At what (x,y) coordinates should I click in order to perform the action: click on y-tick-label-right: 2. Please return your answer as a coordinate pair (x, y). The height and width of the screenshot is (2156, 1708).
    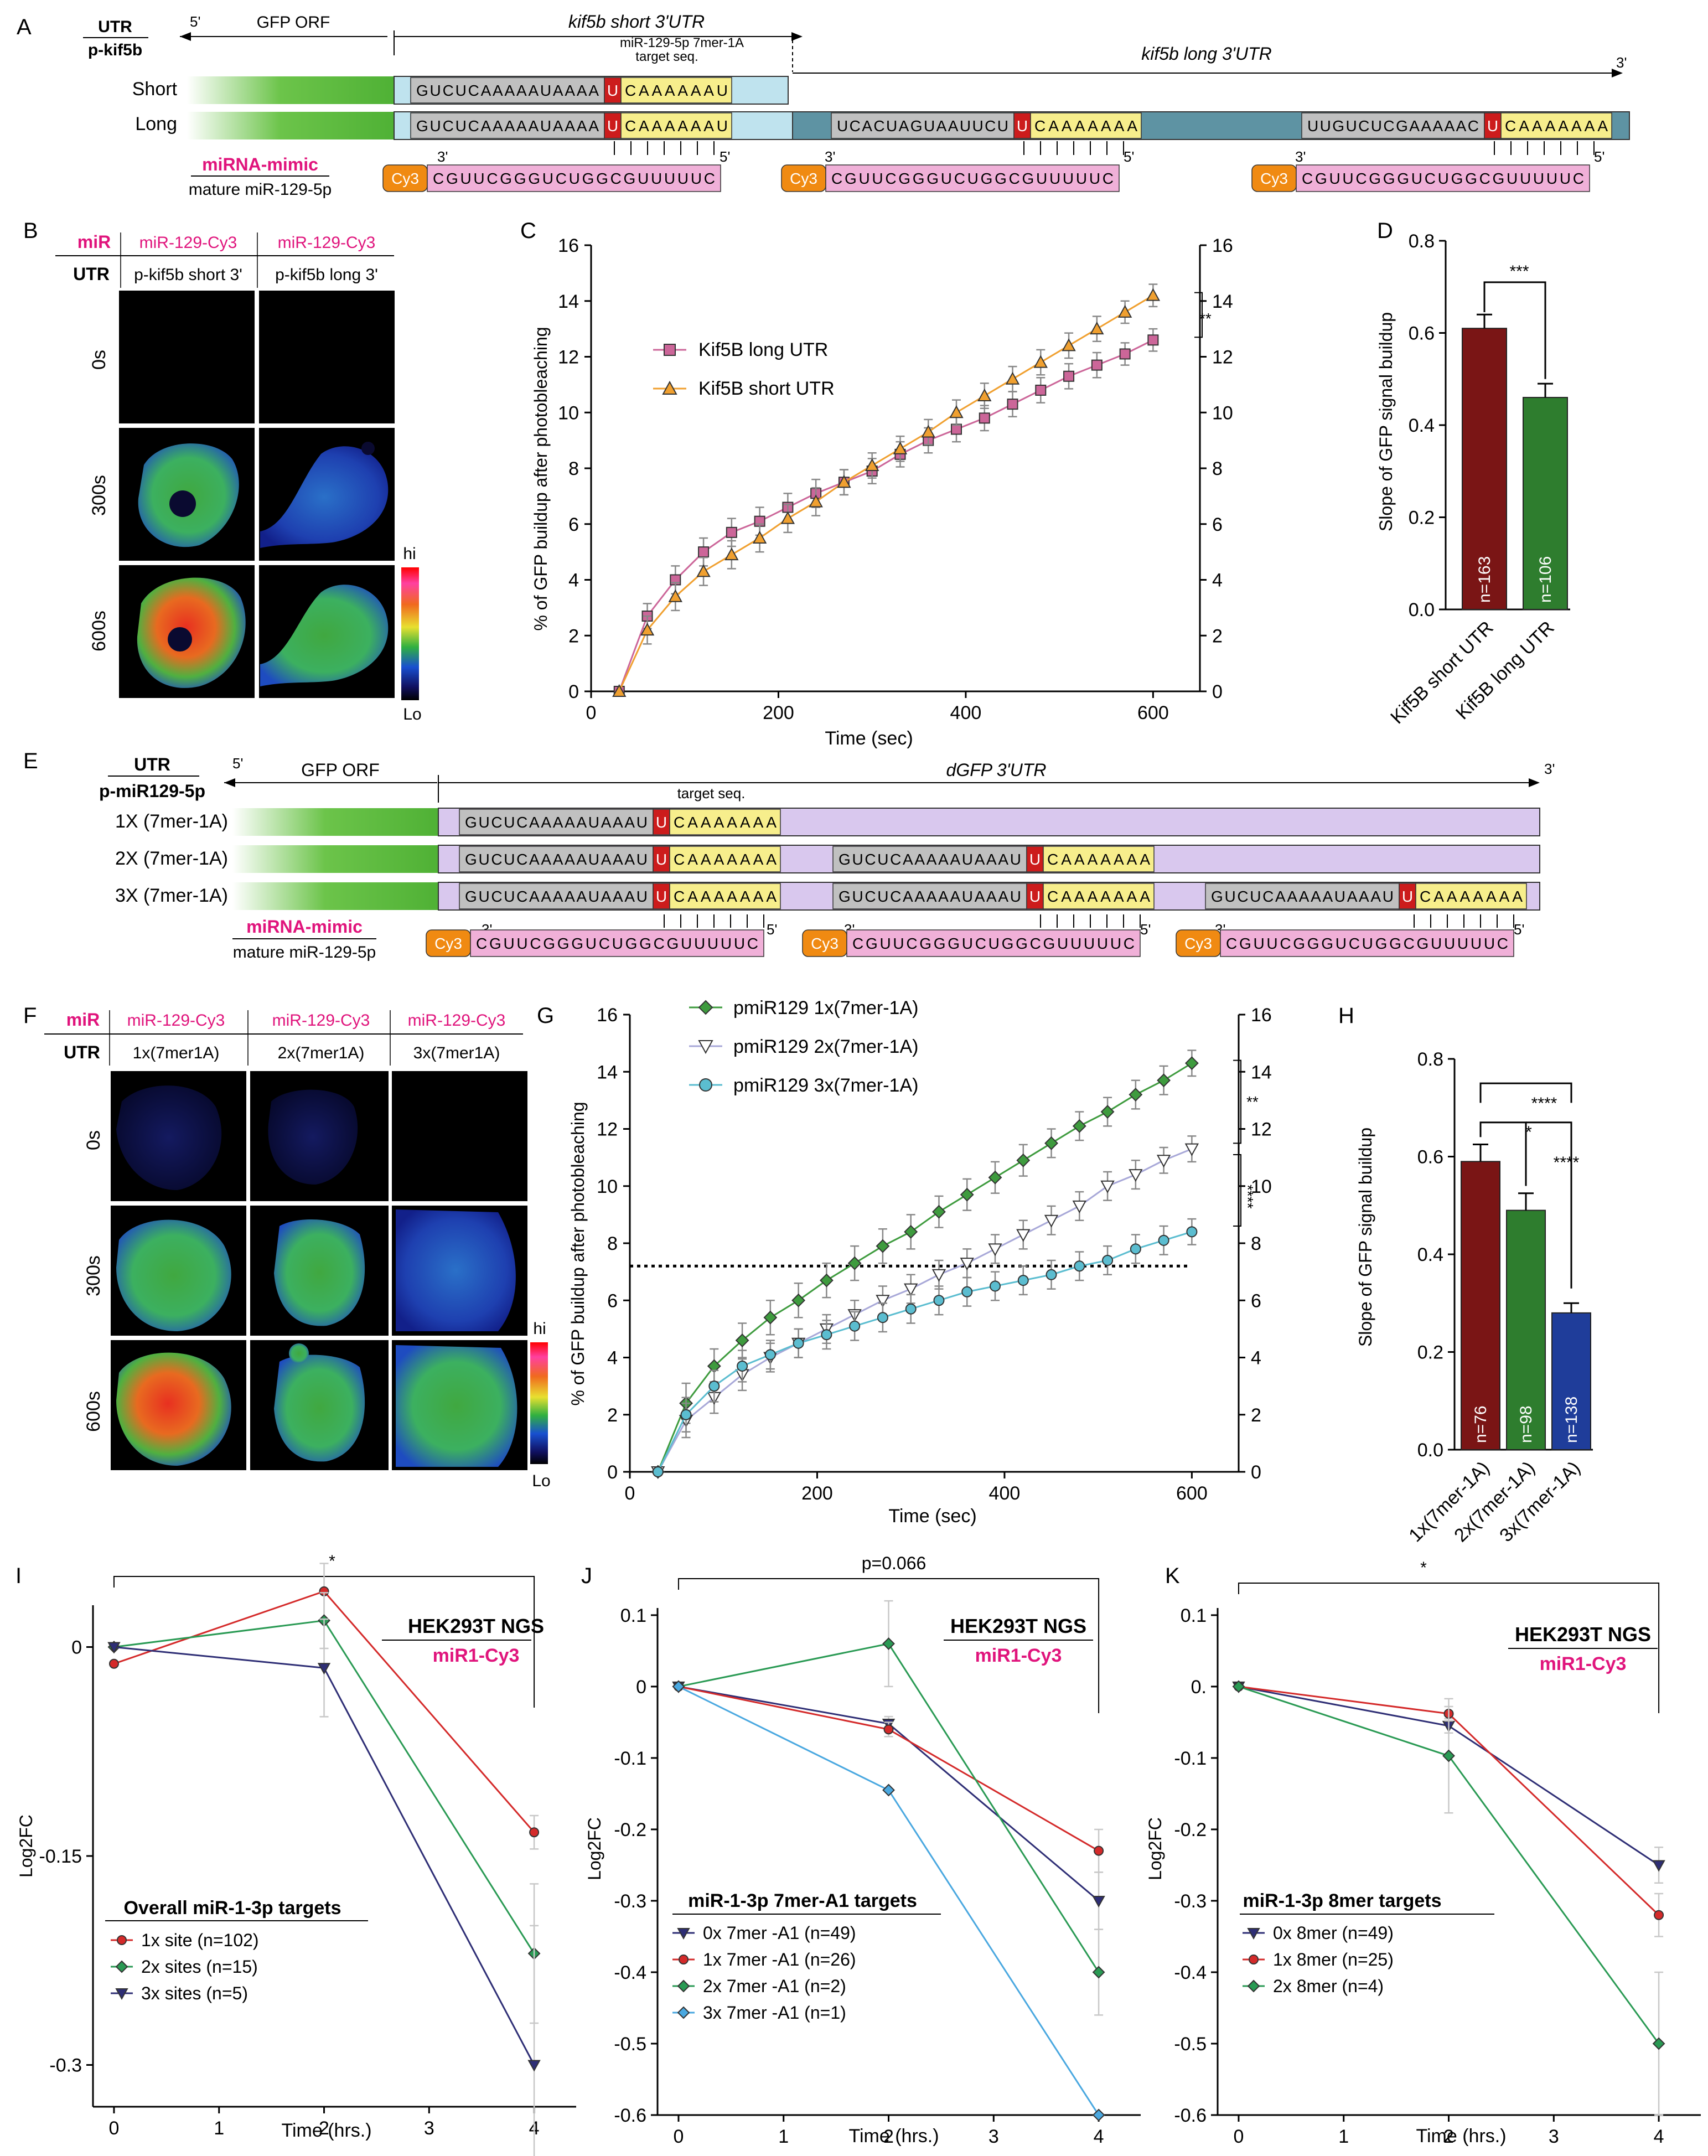
    Looking at the image, I should click on (1217, 636).